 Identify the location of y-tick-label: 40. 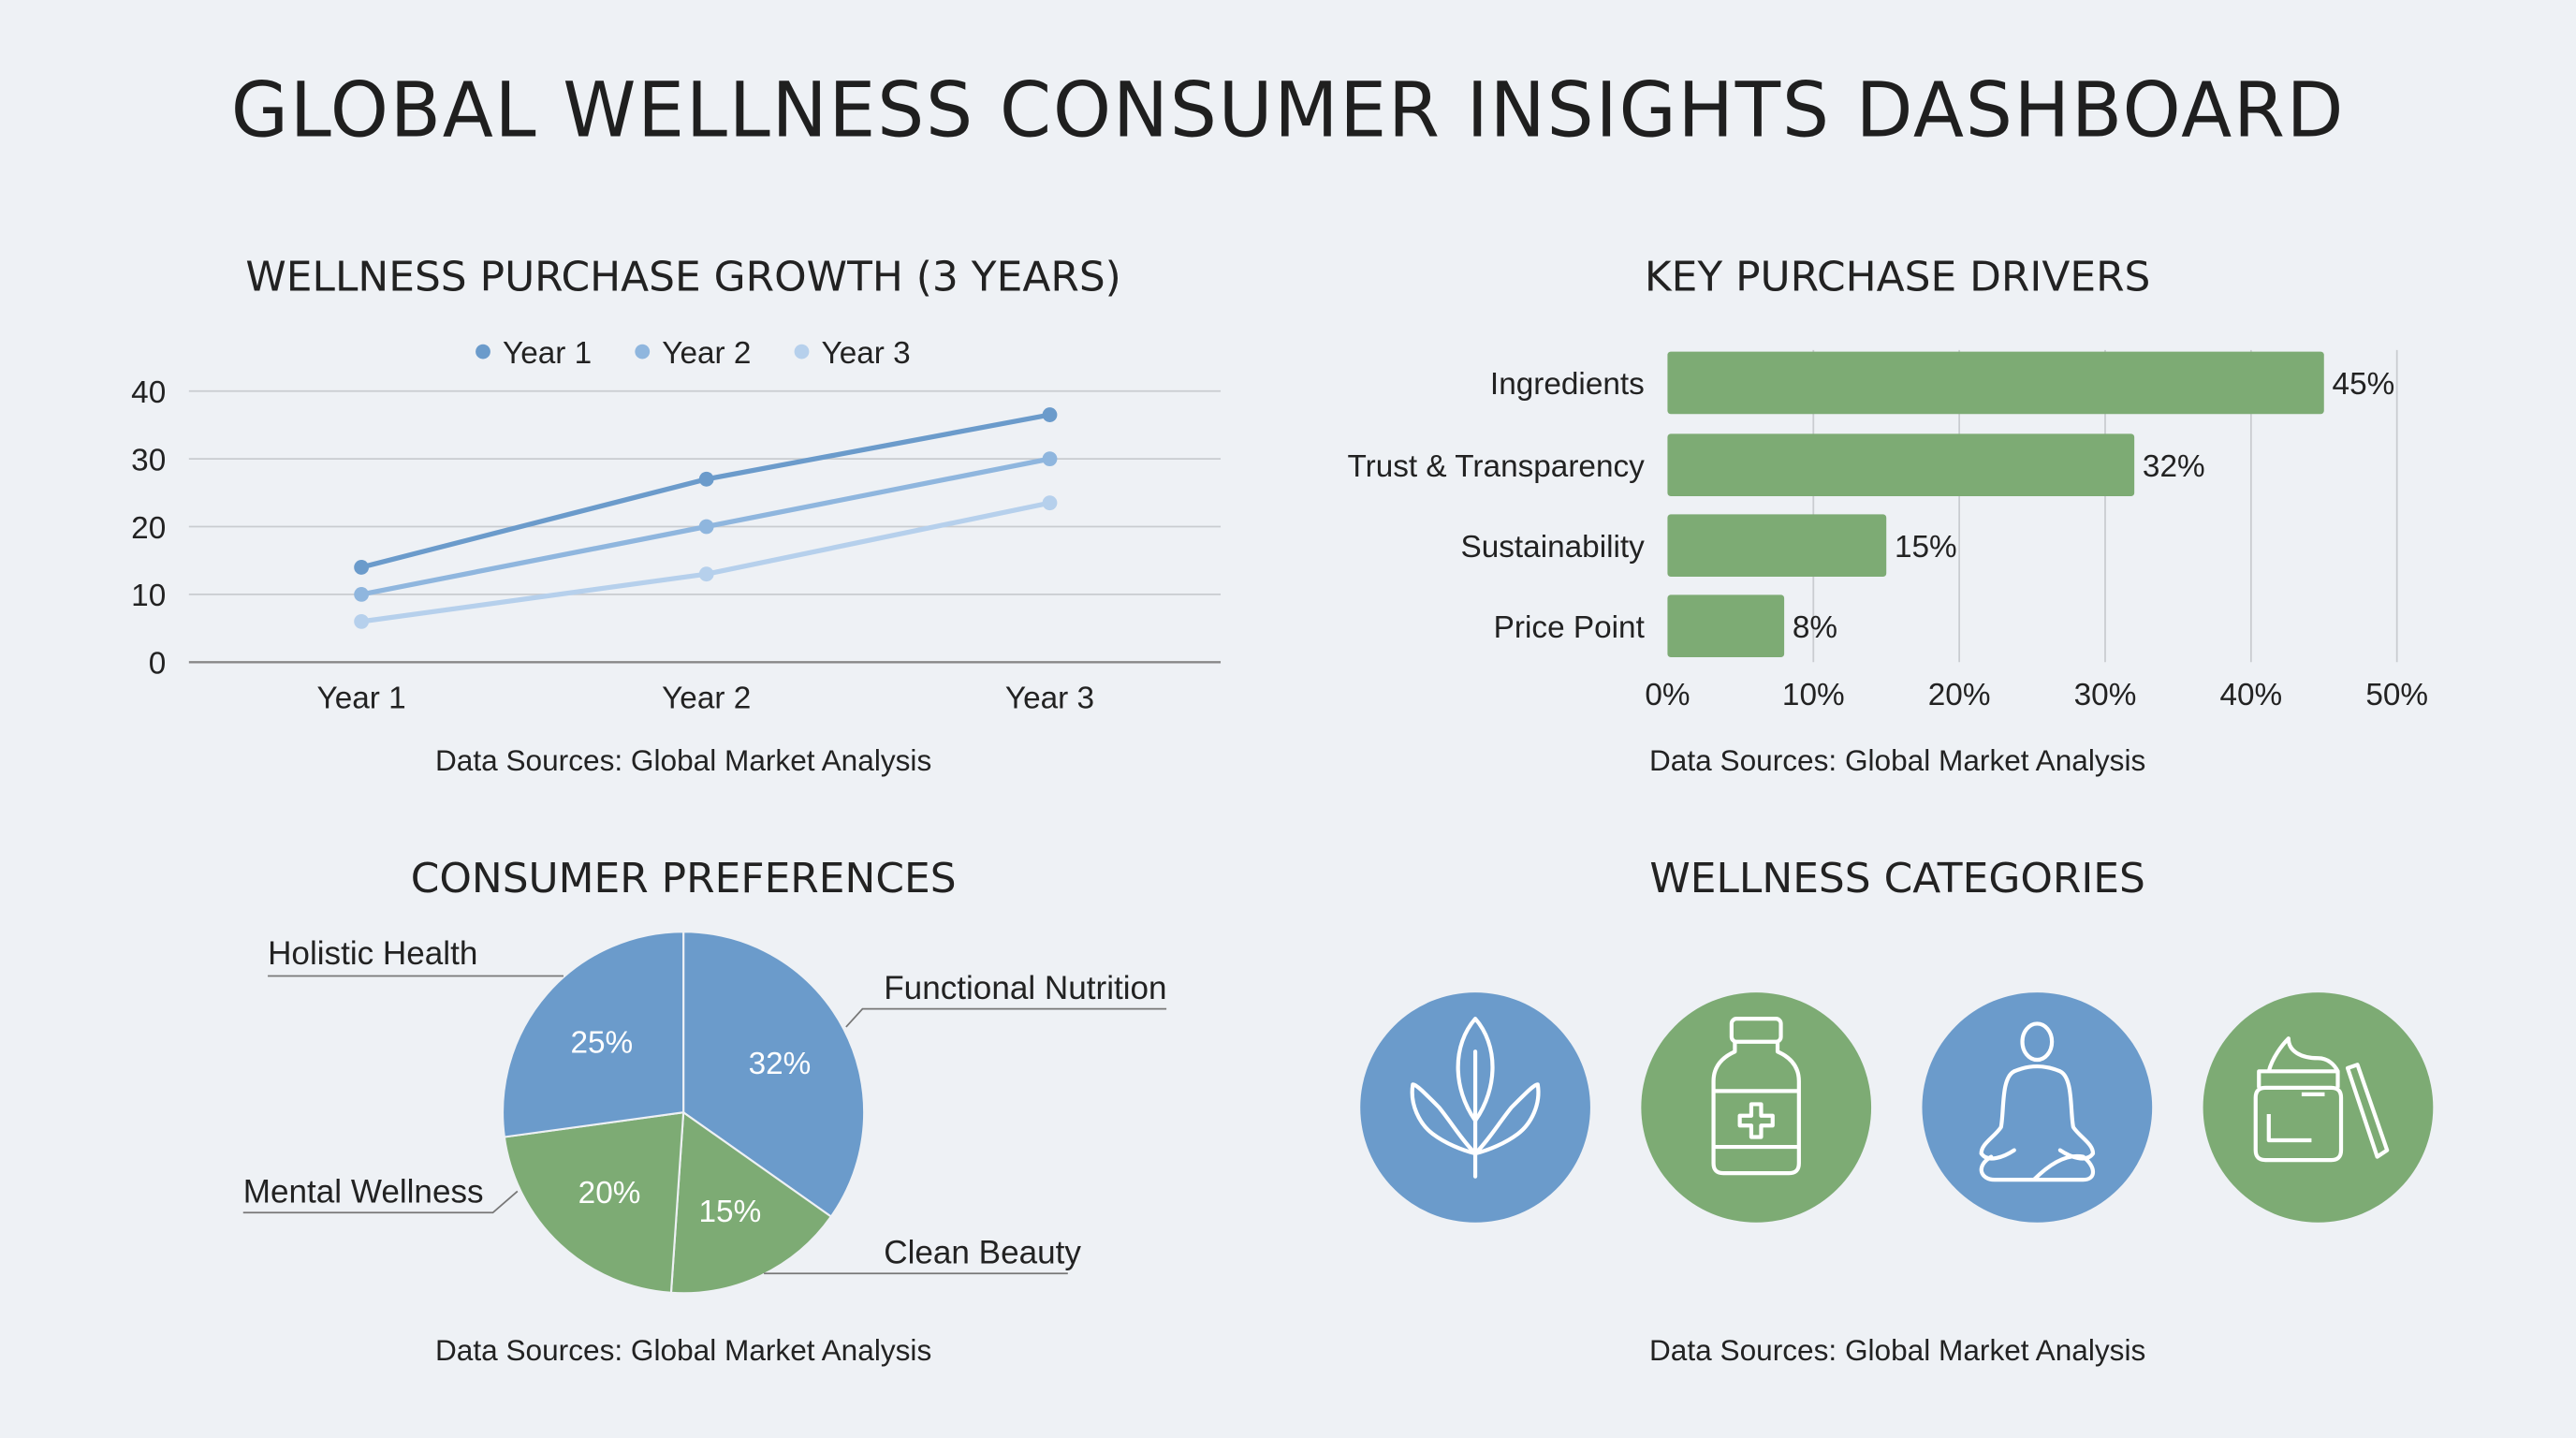
(148, 392).